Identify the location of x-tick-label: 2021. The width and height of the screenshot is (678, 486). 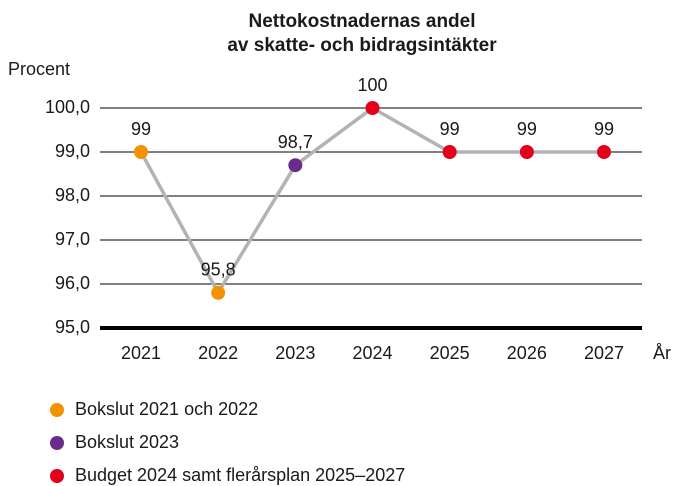
(141, 353).